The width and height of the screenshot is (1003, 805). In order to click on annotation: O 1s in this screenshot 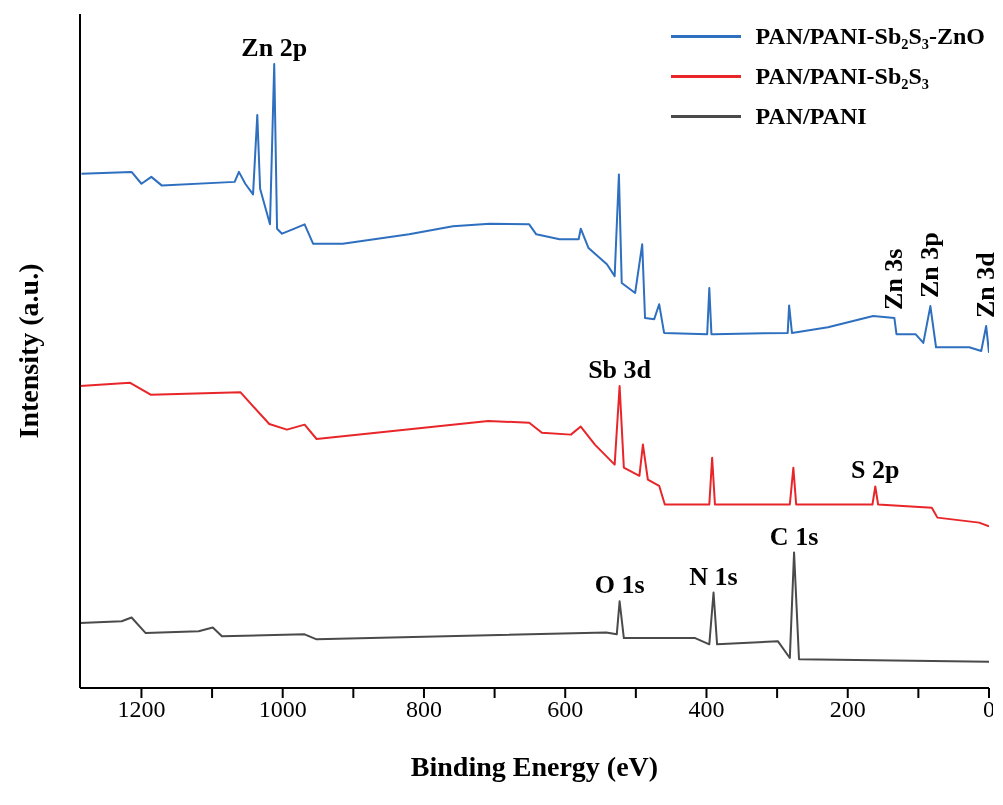, I will do `click(619, 585)`.